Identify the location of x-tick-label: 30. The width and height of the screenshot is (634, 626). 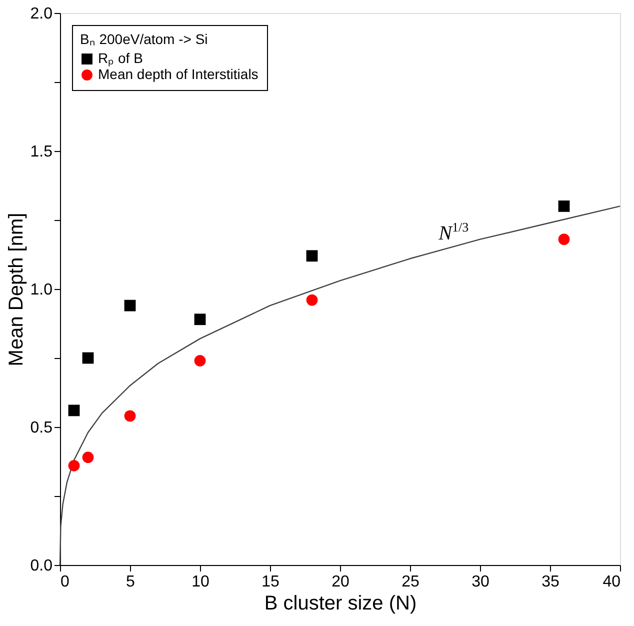
(481, 582).